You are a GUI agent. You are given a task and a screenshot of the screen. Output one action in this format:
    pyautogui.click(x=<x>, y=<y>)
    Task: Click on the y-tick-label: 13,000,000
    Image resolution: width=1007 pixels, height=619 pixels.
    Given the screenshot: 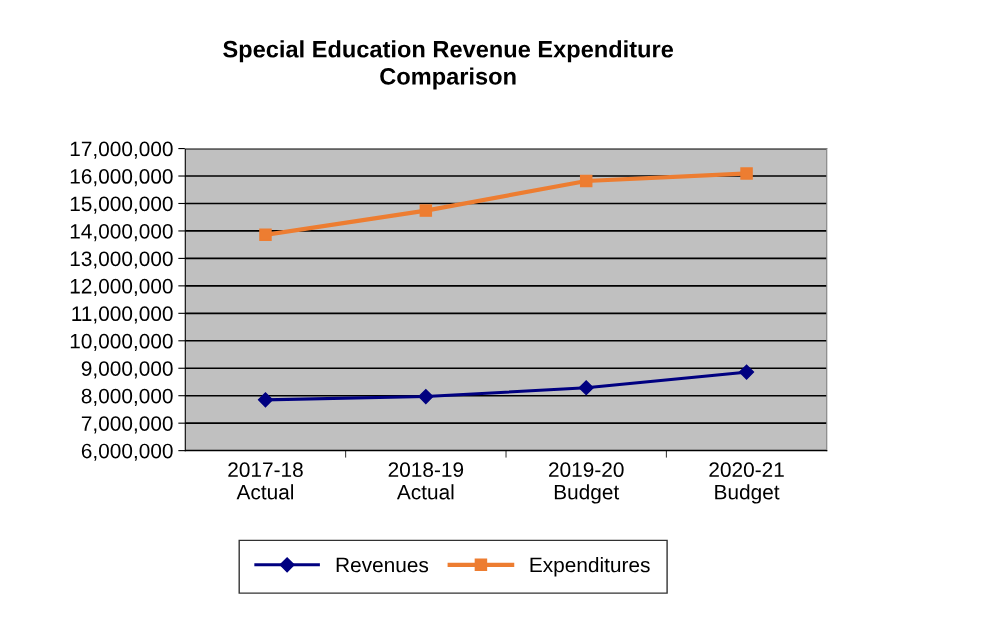 What is the action you would take?
    pyautogui.click(x=121, y=260)
    